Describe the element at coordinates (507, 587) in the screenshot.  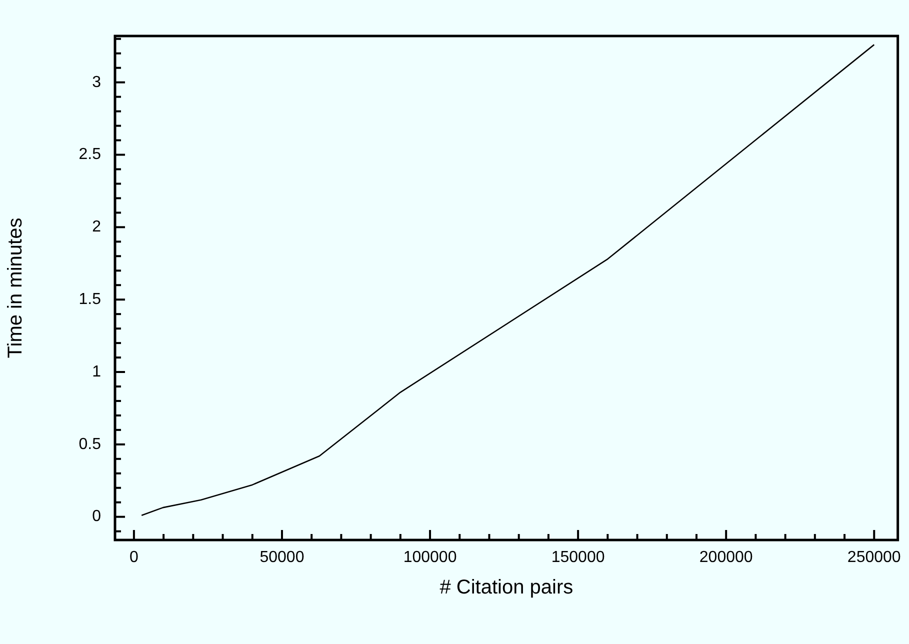
I see `x-axis-title: # Citation pairs` at that location.